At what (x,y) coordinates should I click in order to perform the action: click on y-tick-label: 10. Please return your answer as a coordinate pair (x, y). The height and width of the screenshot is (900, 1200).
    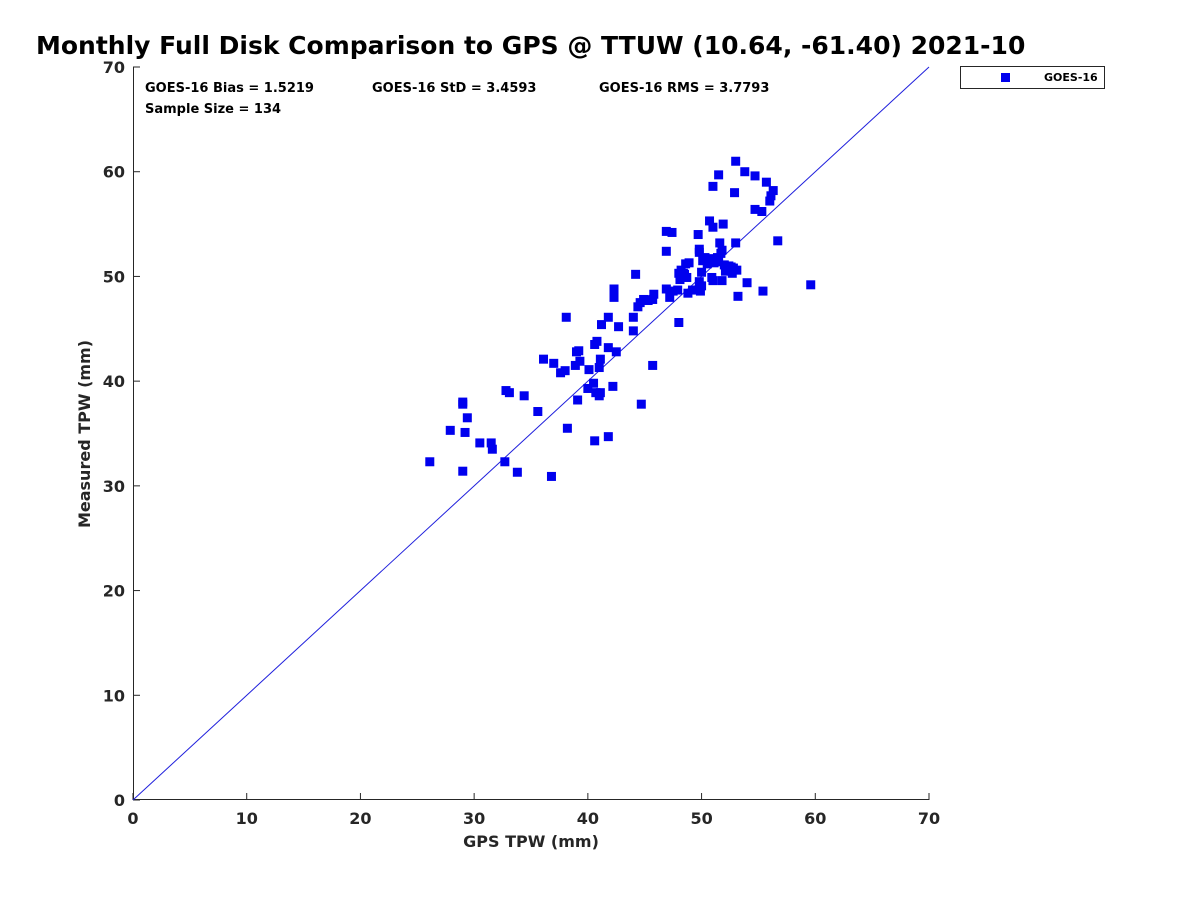
    Looking at the image, I should click on (114, 695).